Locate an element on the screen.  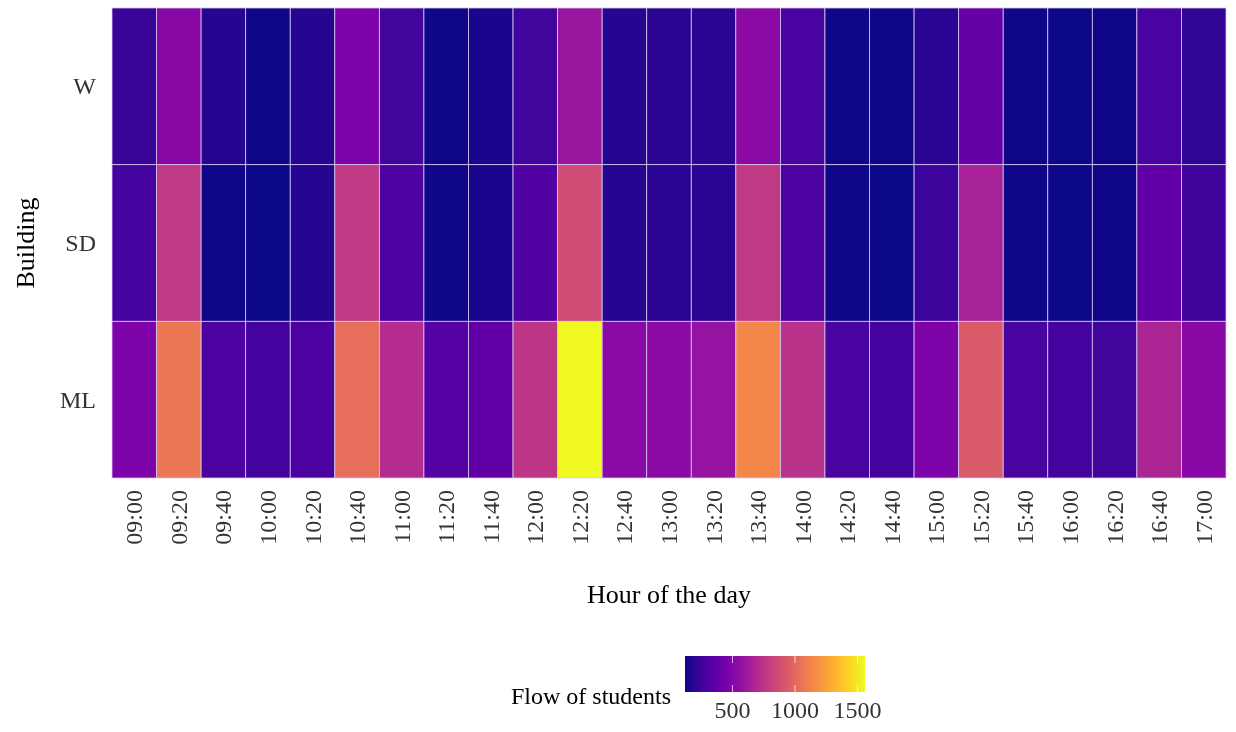
color-bar-label: 1500 is located at coordinates (857, 710).